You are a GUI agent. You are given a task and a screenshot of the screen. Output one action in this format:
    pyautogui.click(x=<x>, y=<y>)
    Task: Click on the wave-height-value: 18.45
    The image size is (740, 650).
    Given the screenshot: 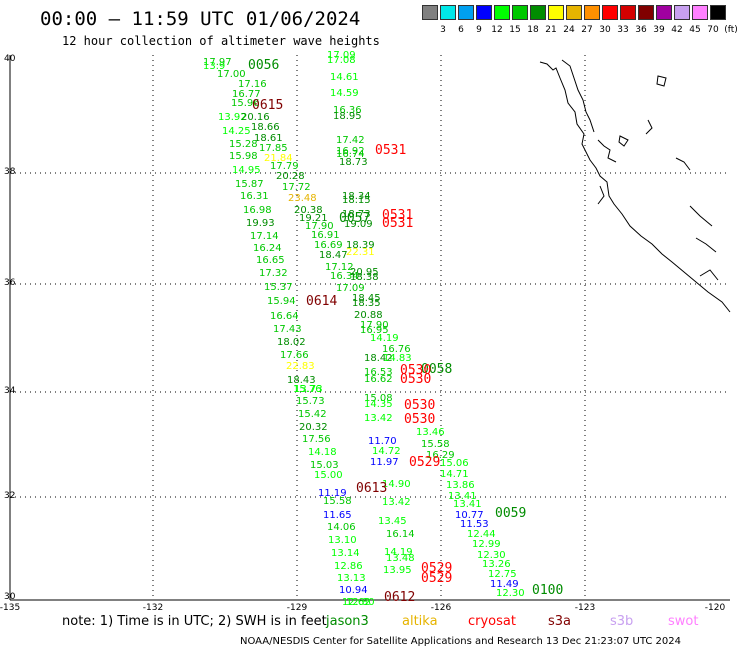 What is the action you would take?
    pyautogui.click(x=366, y=298)
    